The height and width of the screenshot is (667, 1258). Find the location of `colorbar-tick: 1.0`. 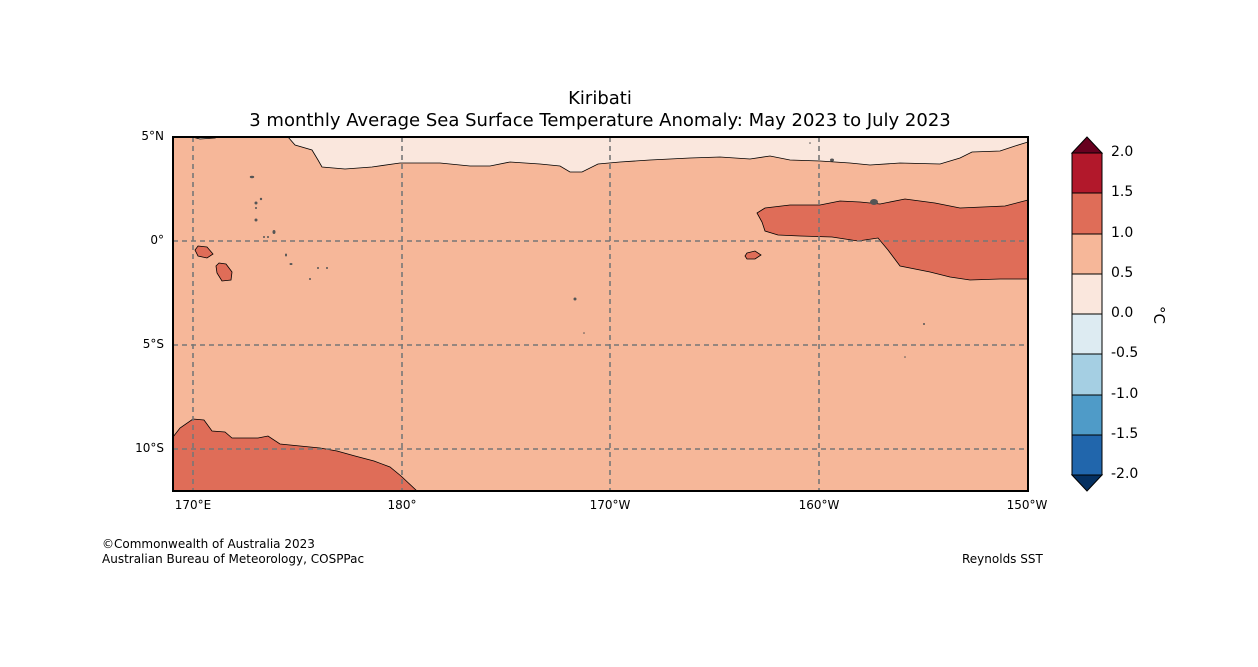

colorbar-tick: 1.0 is located at coordinates (1122, 233).